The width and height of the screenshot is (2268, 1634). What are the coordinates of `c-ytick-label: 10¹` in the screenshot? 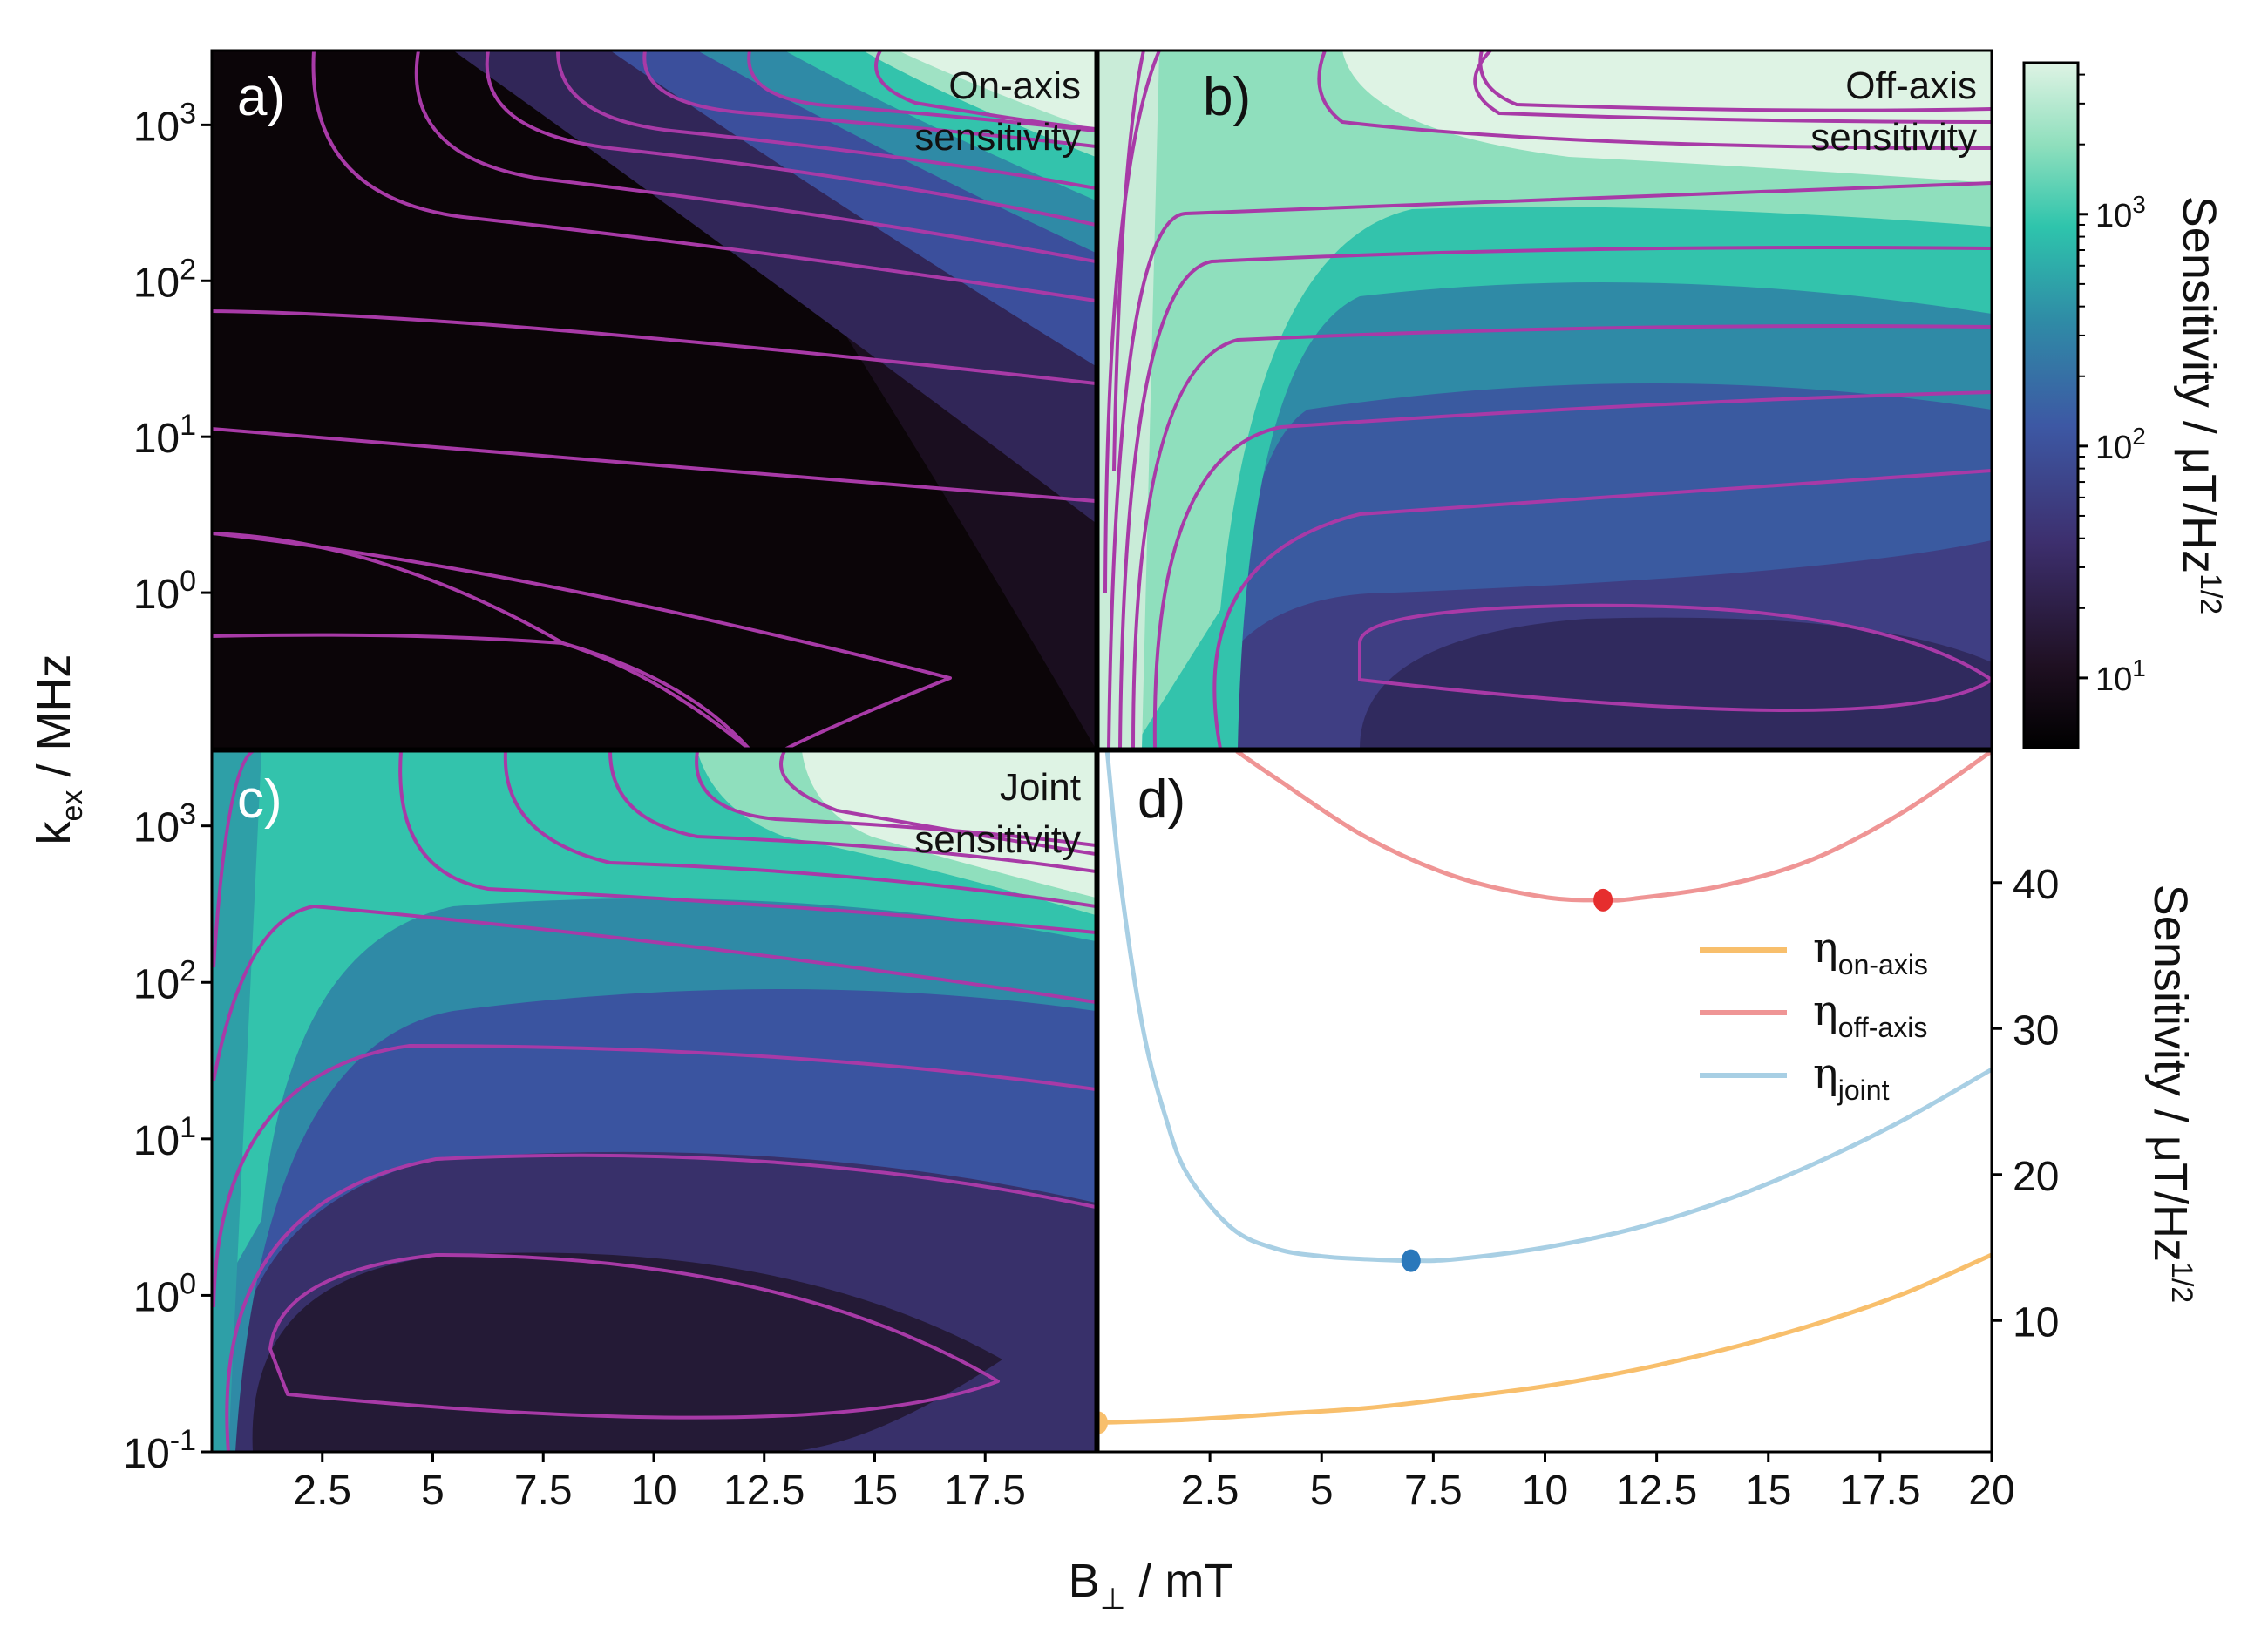 It's located at (164, 1137).